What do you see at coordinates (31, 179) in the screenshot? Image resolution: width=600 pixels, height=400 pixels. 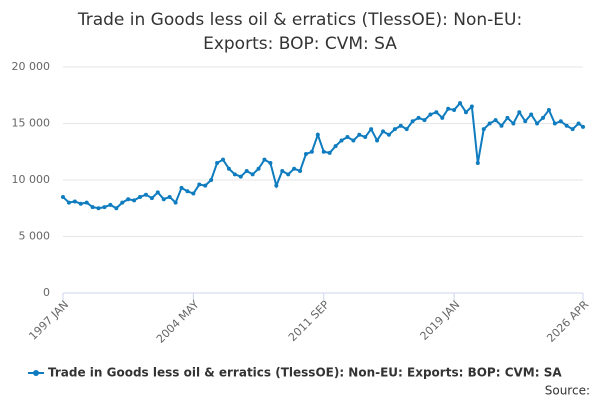 I see `y-tick-label: 10 000` at bounding box center [31, 179].